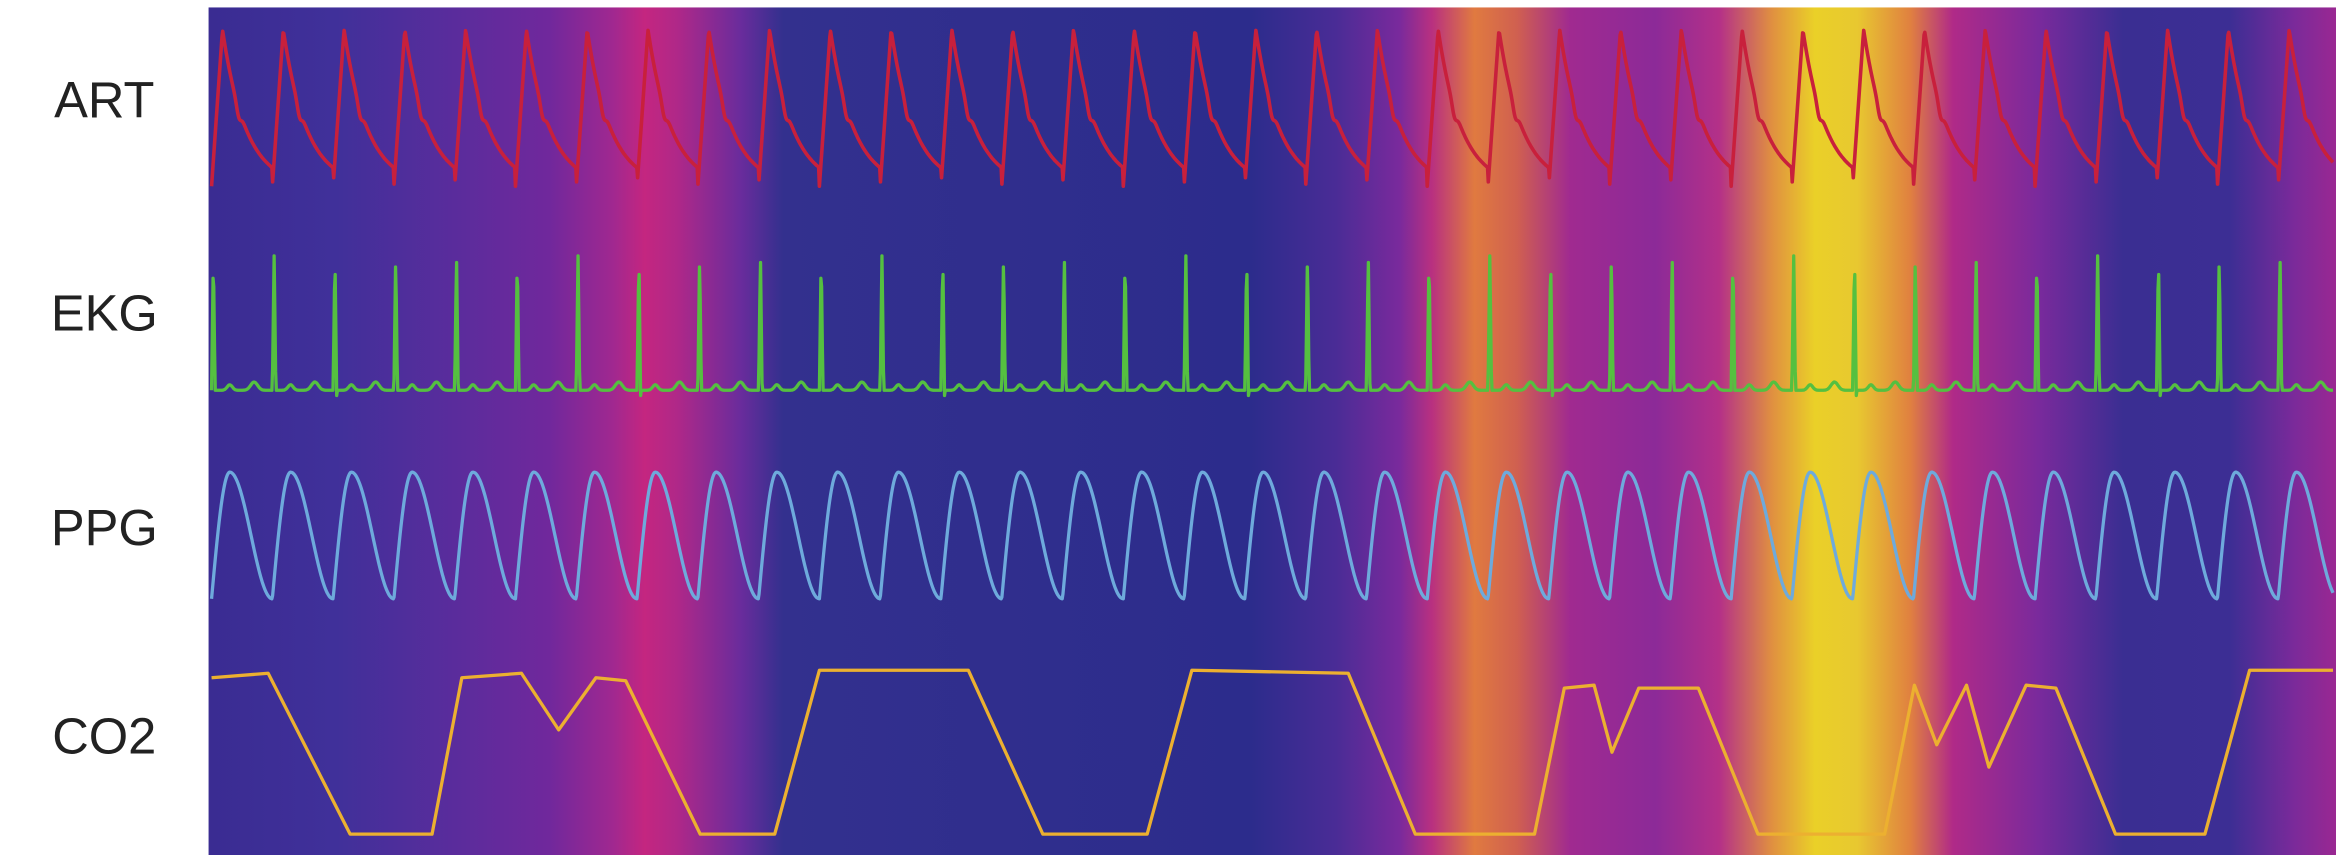  Describe the element at coordinates (104, 736) in the screenshot. I see `signal-label: CO2` at that location.